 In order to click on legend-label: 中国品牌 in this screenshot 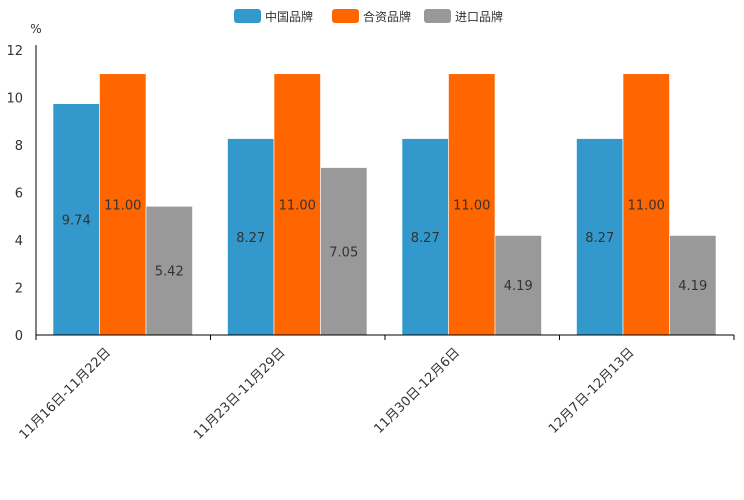, I will do `click(289, 16)`.